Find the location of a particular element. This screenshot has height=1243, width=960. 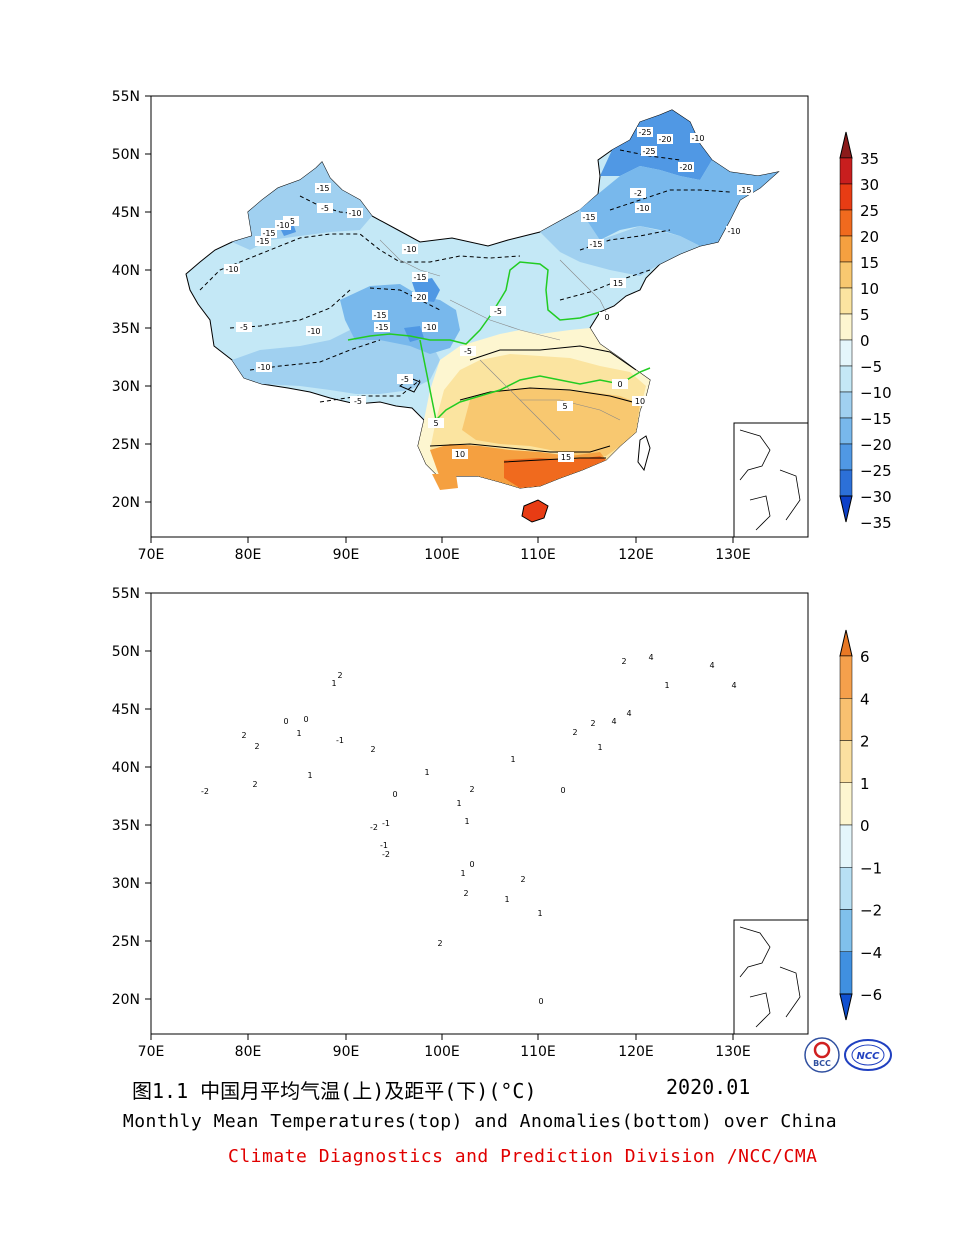

contour-label: -25 is located at coordinates (644, 132).